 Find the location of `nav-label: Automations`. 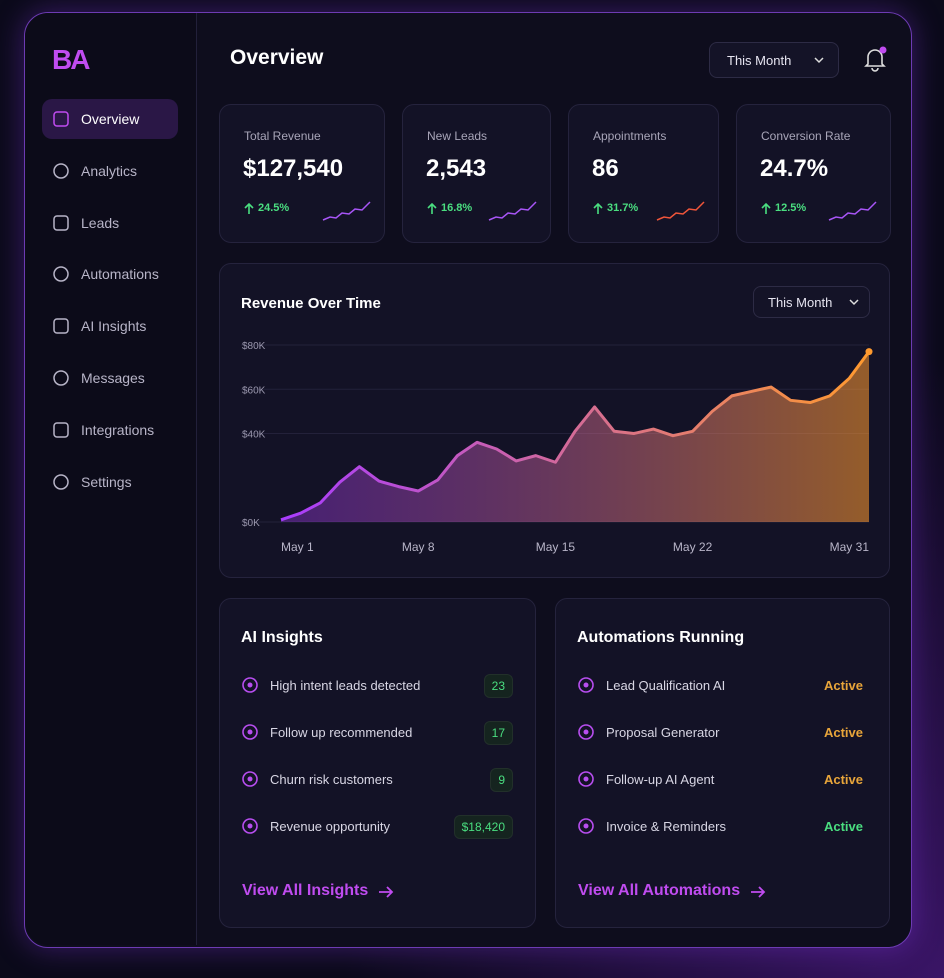

nav-label: Automations is located at coordinates (120, 274).